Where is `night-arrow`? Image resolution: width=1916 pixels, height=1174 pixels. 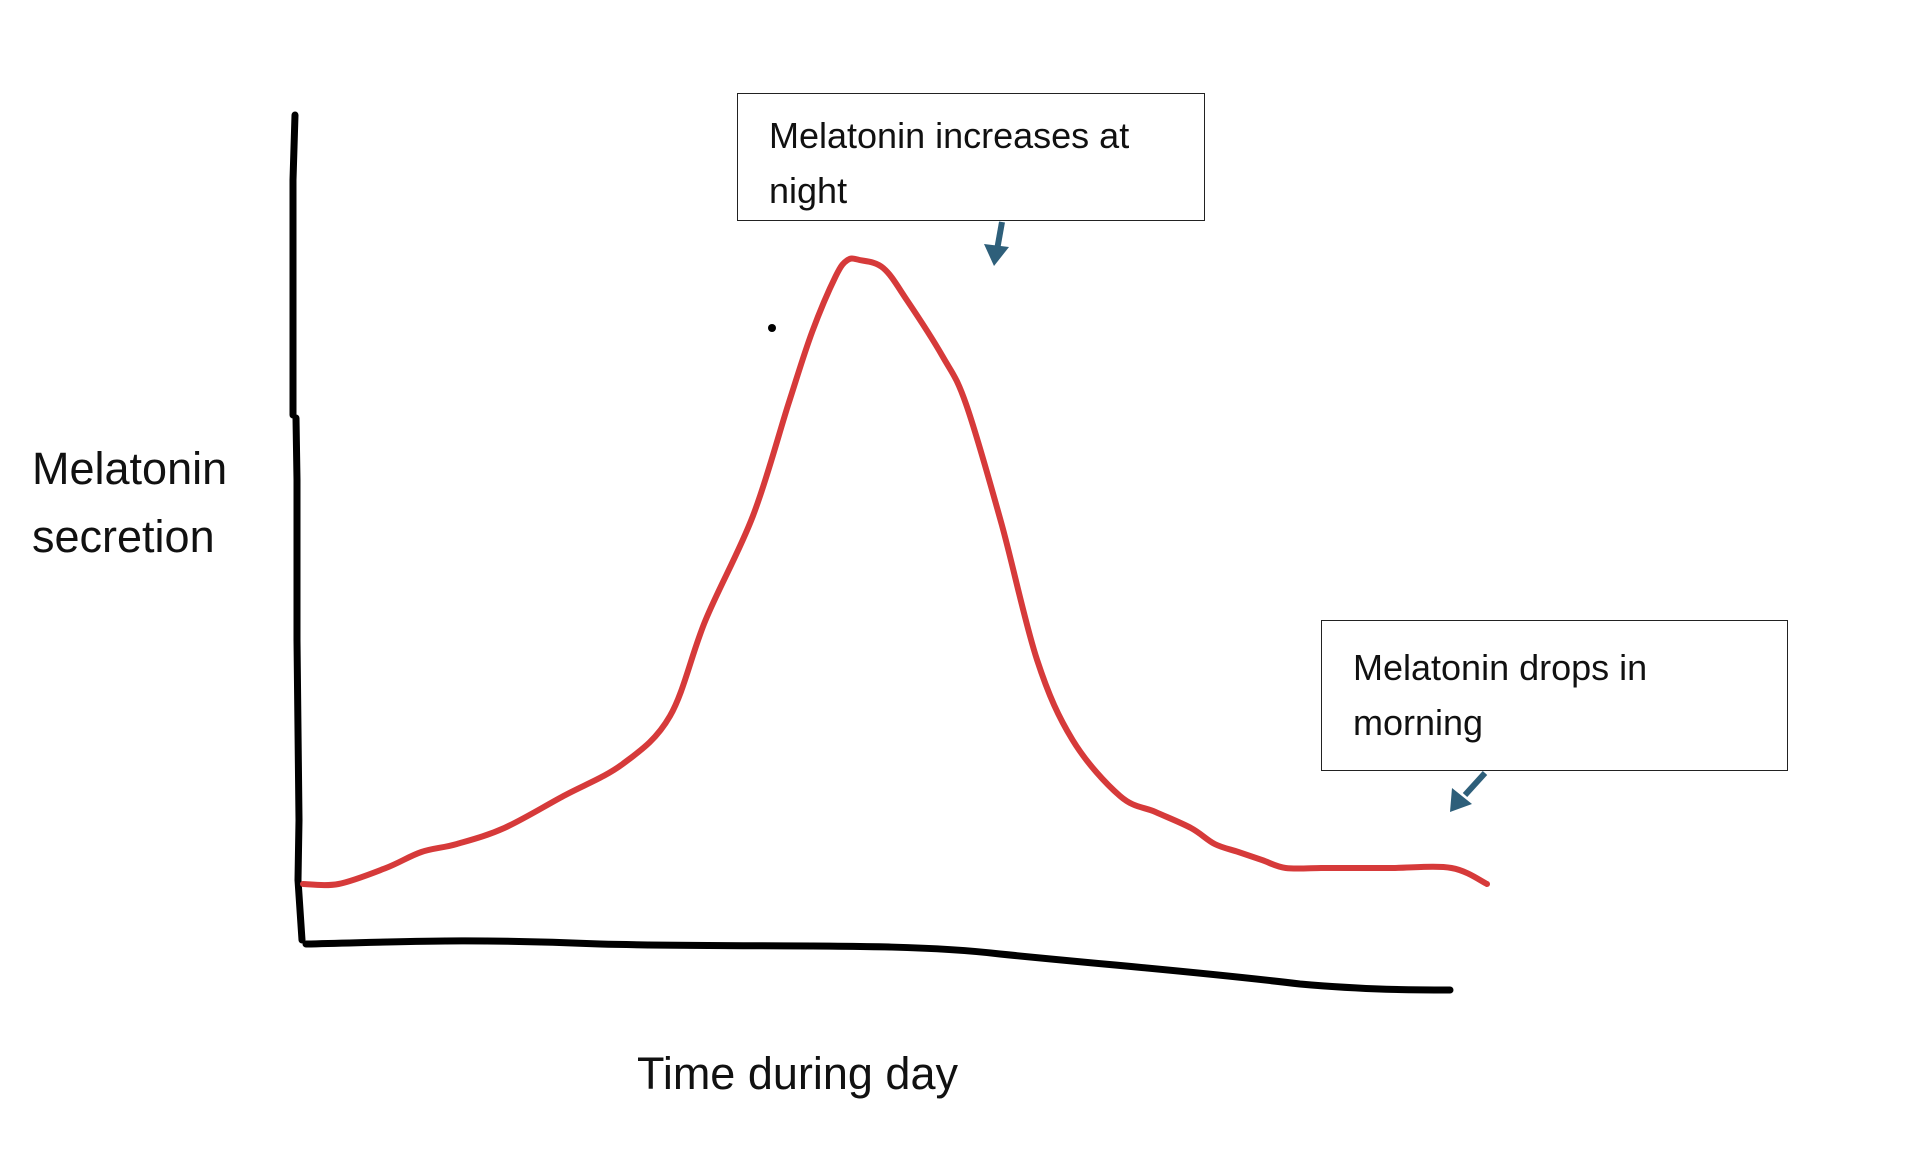
night-arrow is located at coordinates (996, 243).